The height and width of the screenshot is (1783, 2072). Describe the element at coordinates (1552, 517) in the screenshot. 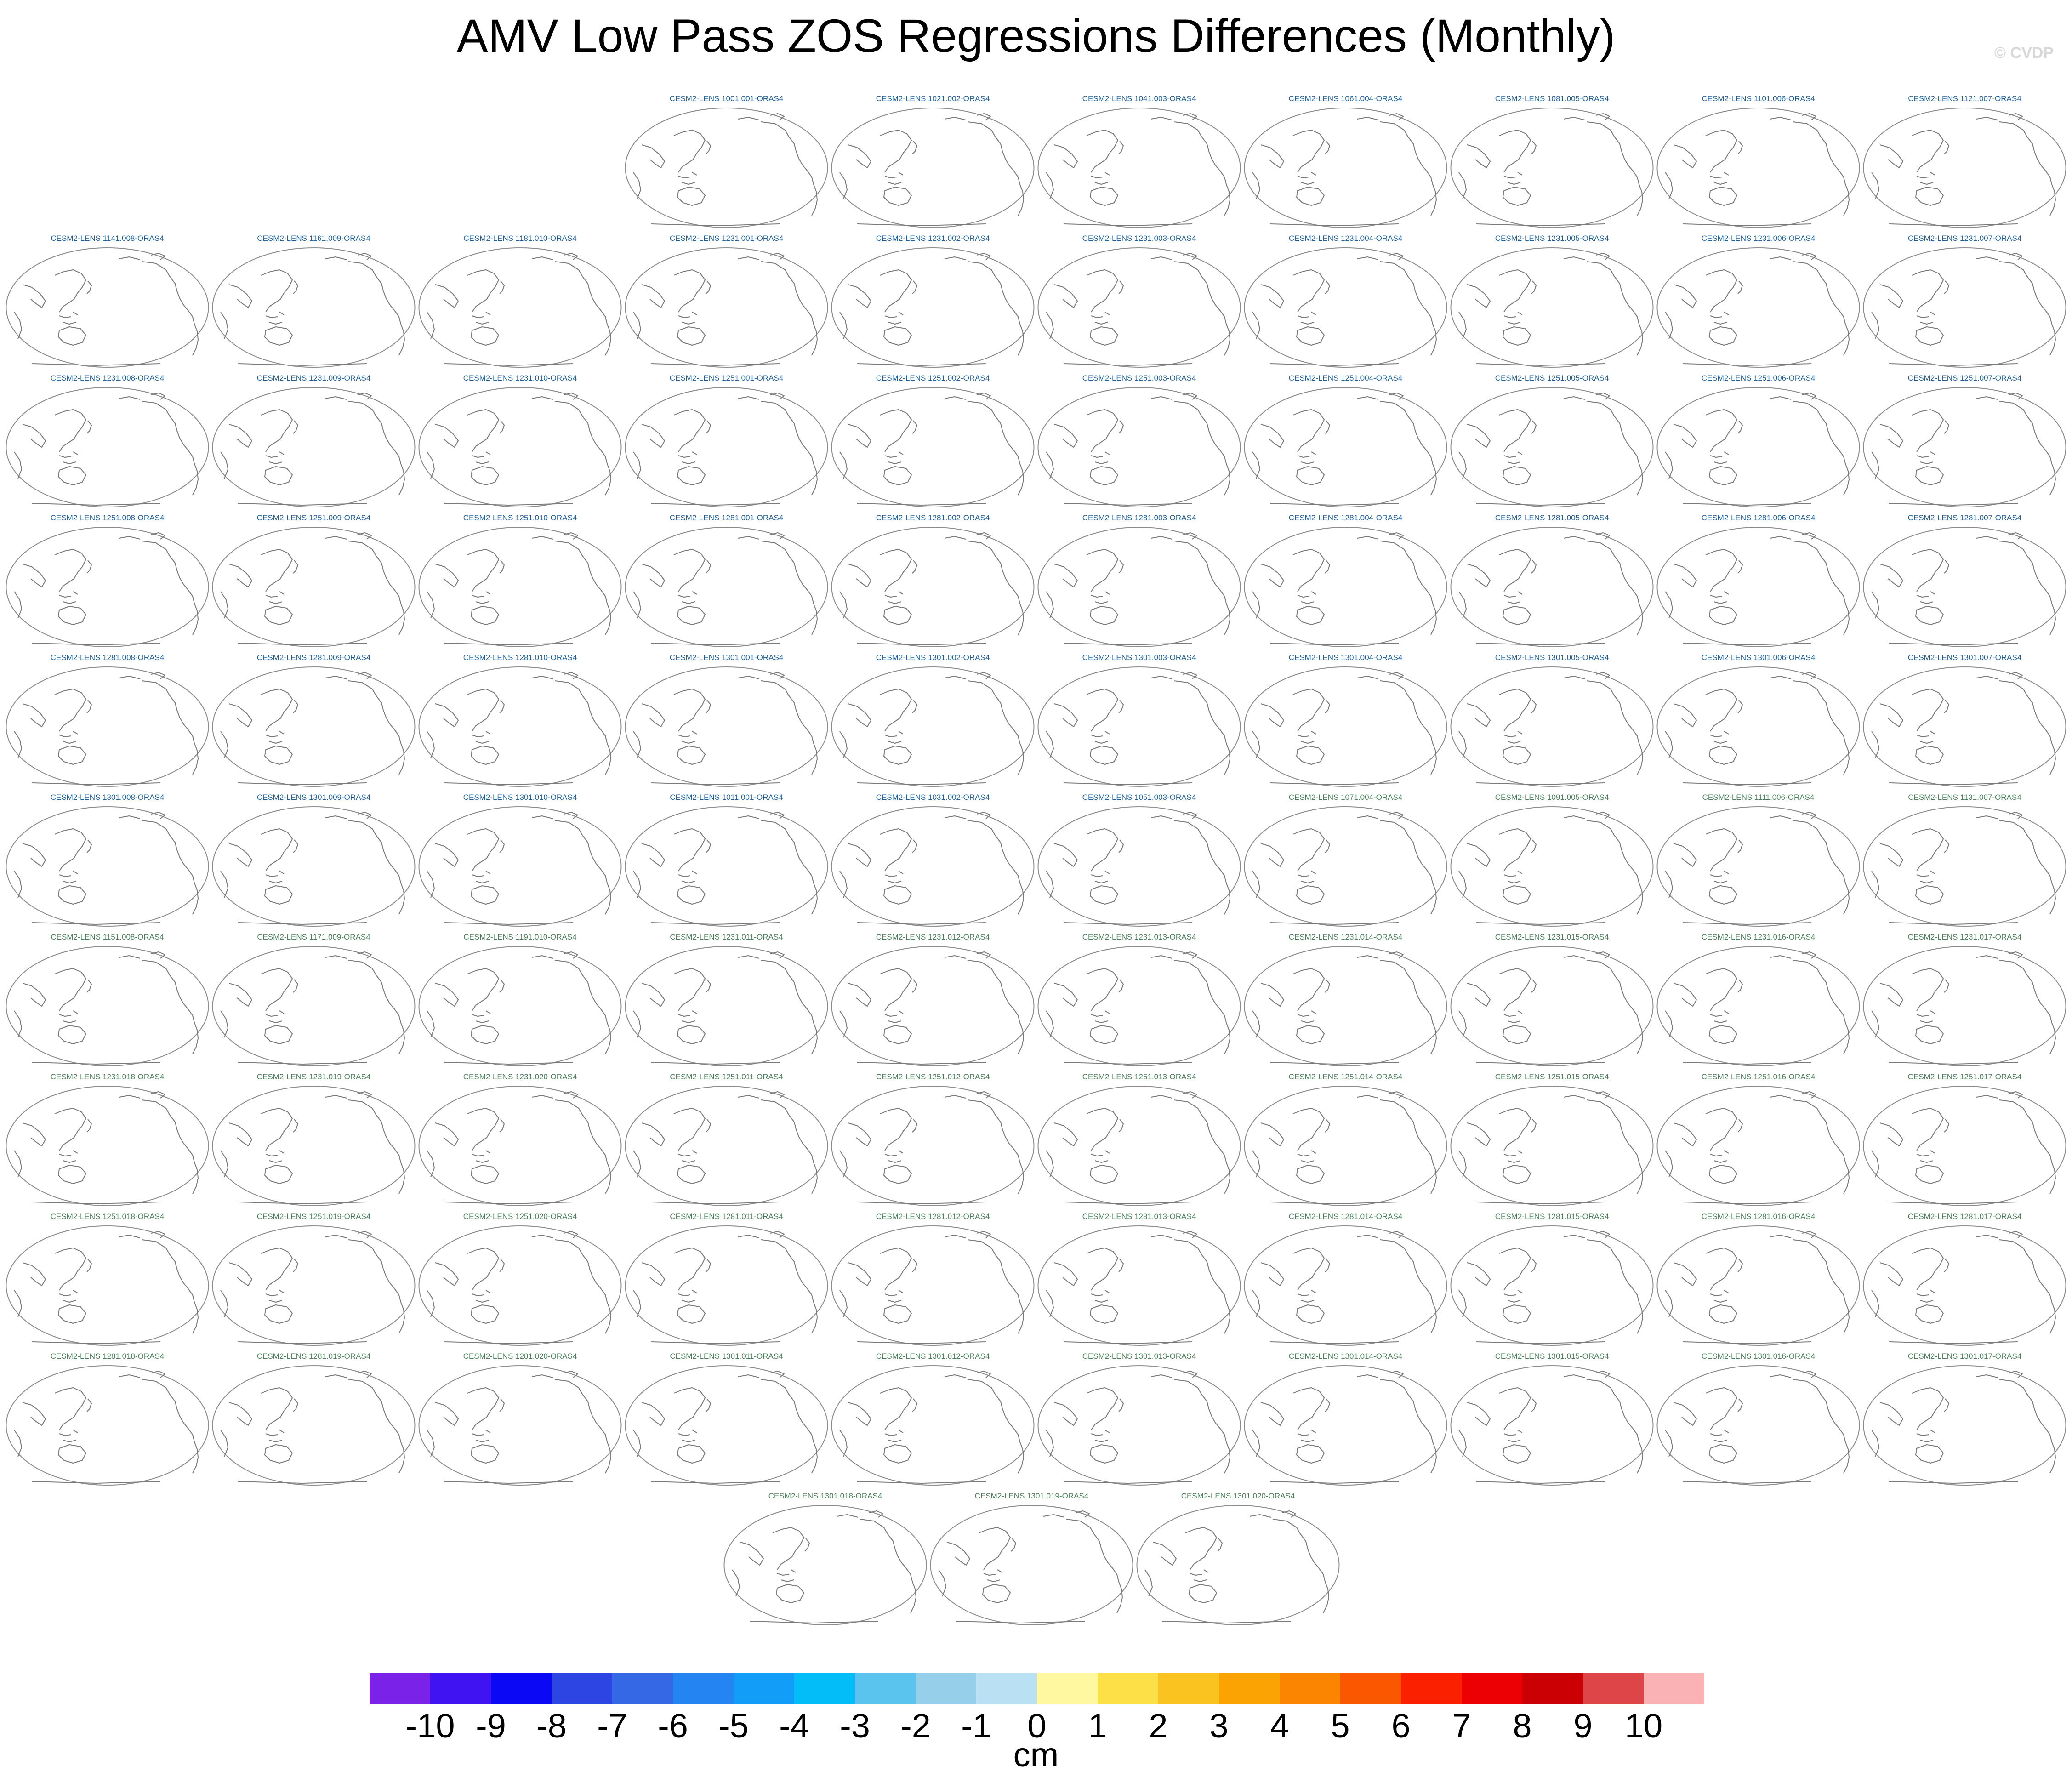

I see `panel-title: CESM2-LENS 1281.005-ORAS4` at that location.